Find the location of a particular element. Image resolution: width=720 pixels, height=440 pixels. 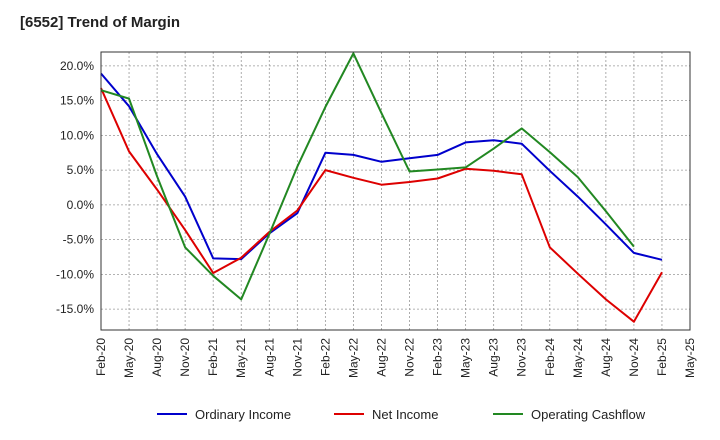

x-tick-label: Aug-24 is located at coordinates (606, 357).